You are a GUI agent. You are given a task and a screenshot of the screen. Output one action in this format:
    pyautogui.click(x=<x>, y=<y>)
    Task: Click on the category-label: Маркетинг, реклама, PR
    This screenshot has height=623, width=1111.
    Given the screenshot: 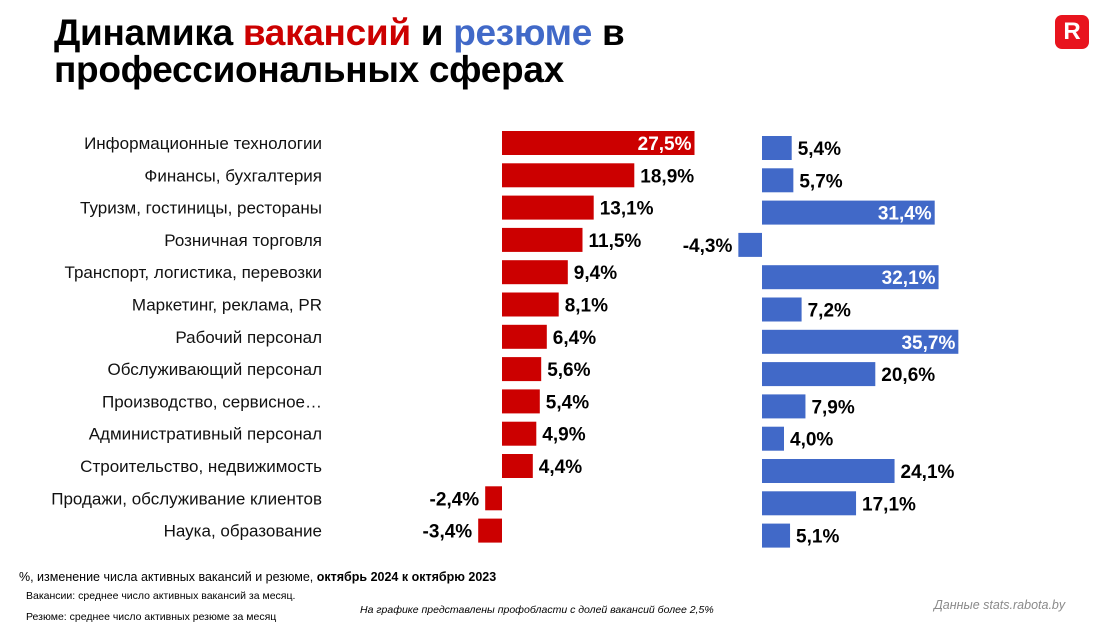 What is the action you would take?
    pyautogui.click(x=227, y=305)
    